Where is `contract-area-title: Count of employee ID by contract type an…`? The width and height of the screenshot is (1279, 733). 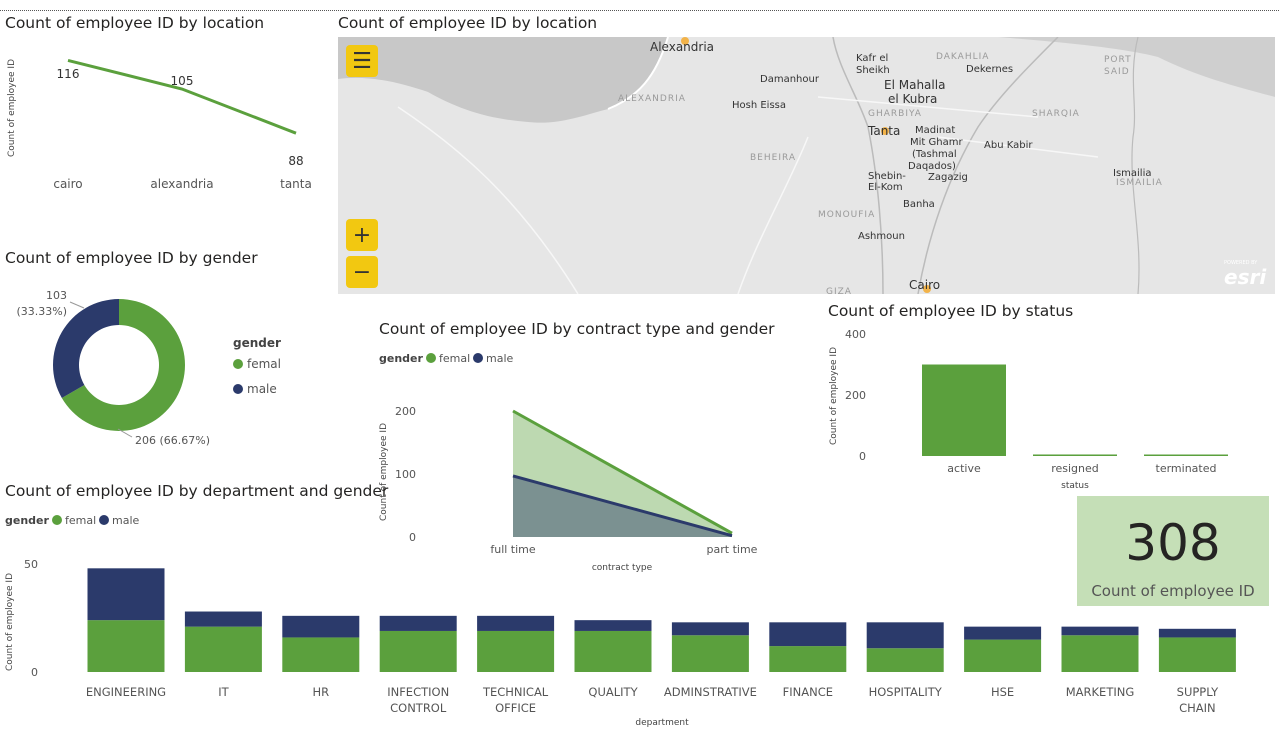 contract-area-title: Count of employee ID by contract type an… is located at coordinates (577, 329).